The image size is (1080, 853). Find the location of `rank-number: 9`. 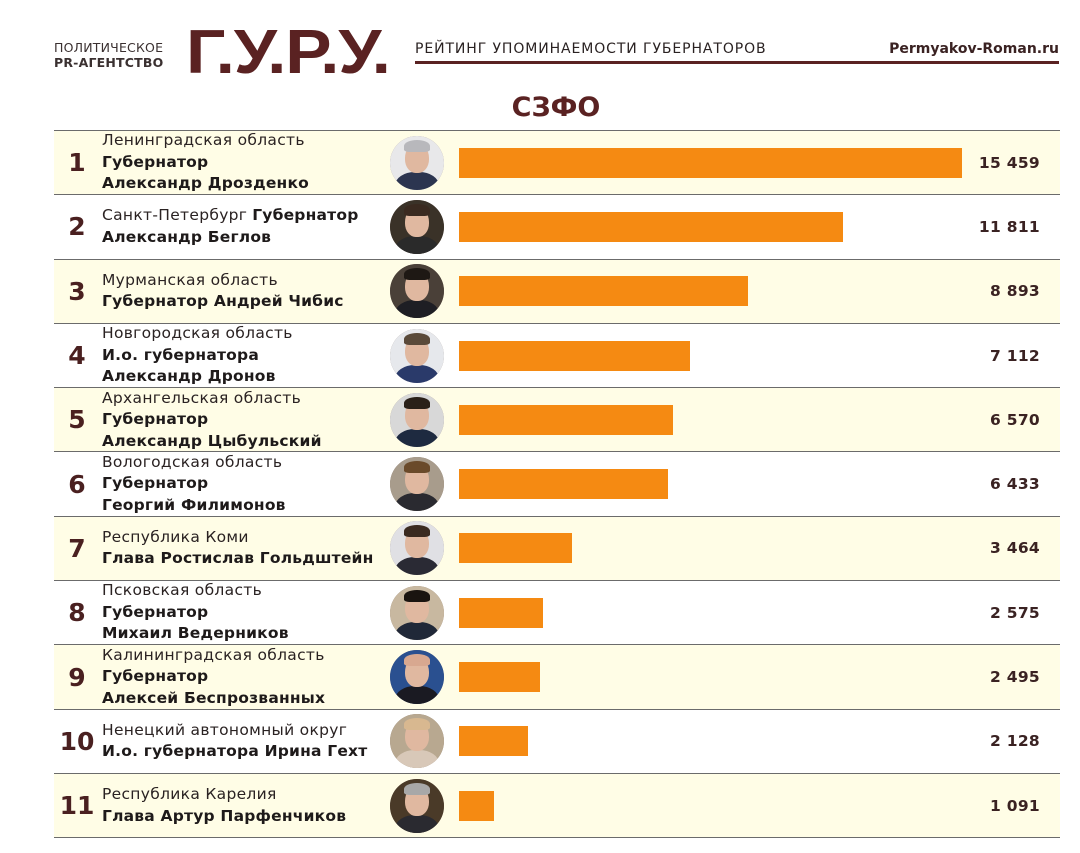

rank-number: 9 is located at coordinates (77, 677).